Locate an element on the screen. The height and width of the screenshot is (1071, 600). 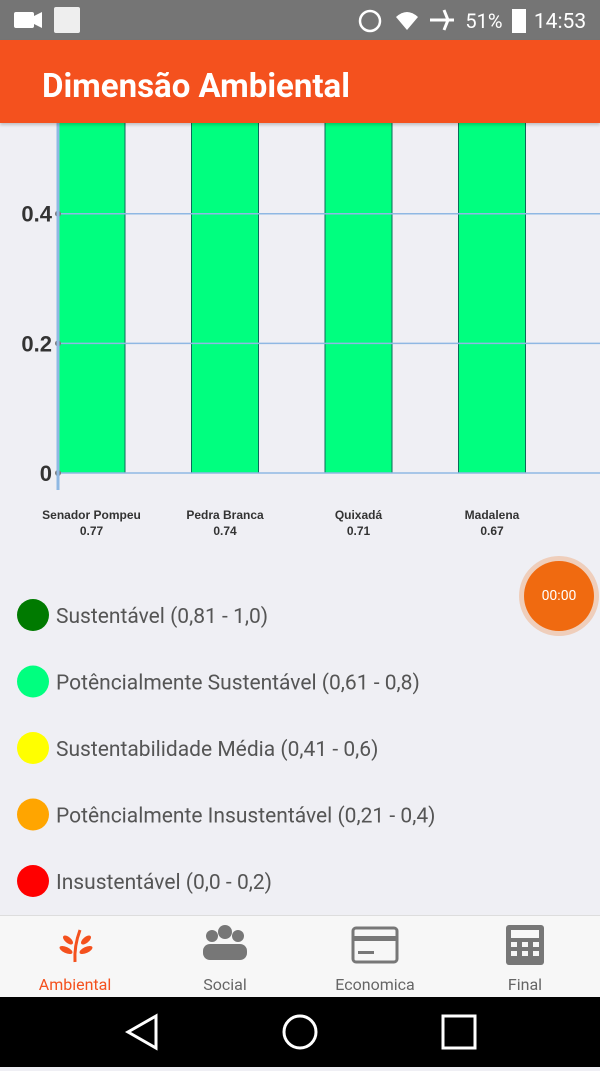
y-tick-label: 0.4 is located at coordinates (36, 214).